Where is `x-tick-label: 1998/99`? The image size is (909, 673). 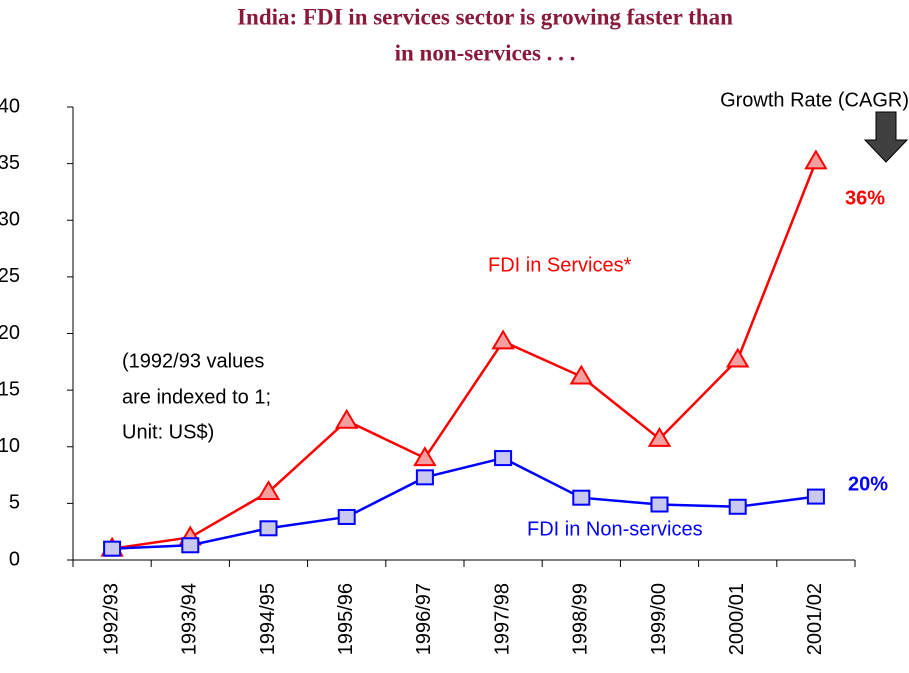
x-tick-label: 1998/99 is located at coordinates (581, 619).